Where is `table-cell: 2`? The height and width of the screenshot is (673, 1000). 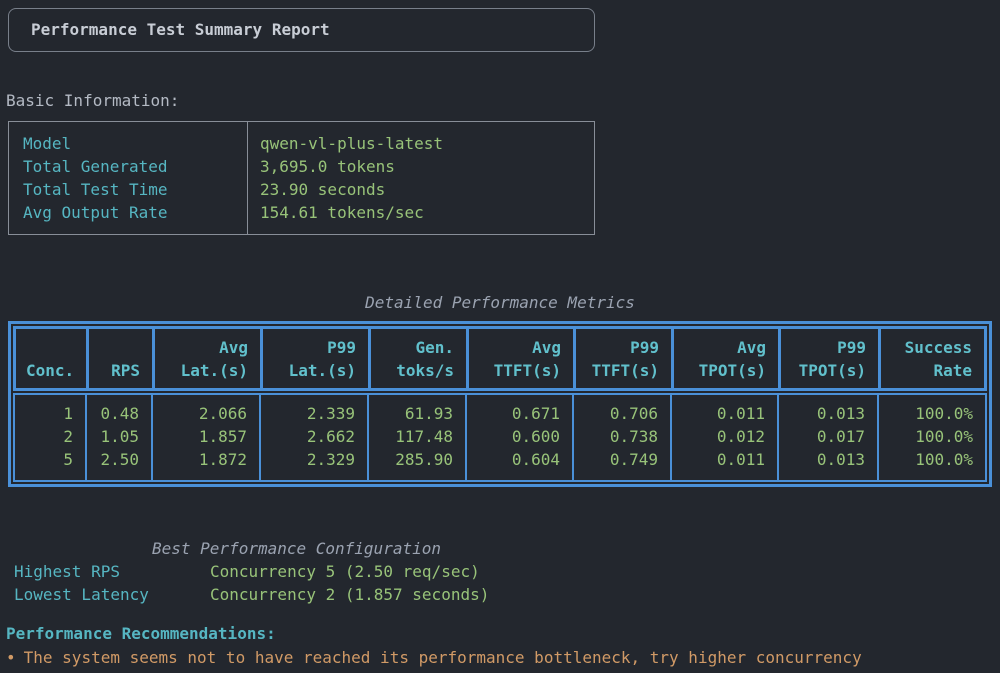
table-cell: 2 is located at coordinates (68, 436).